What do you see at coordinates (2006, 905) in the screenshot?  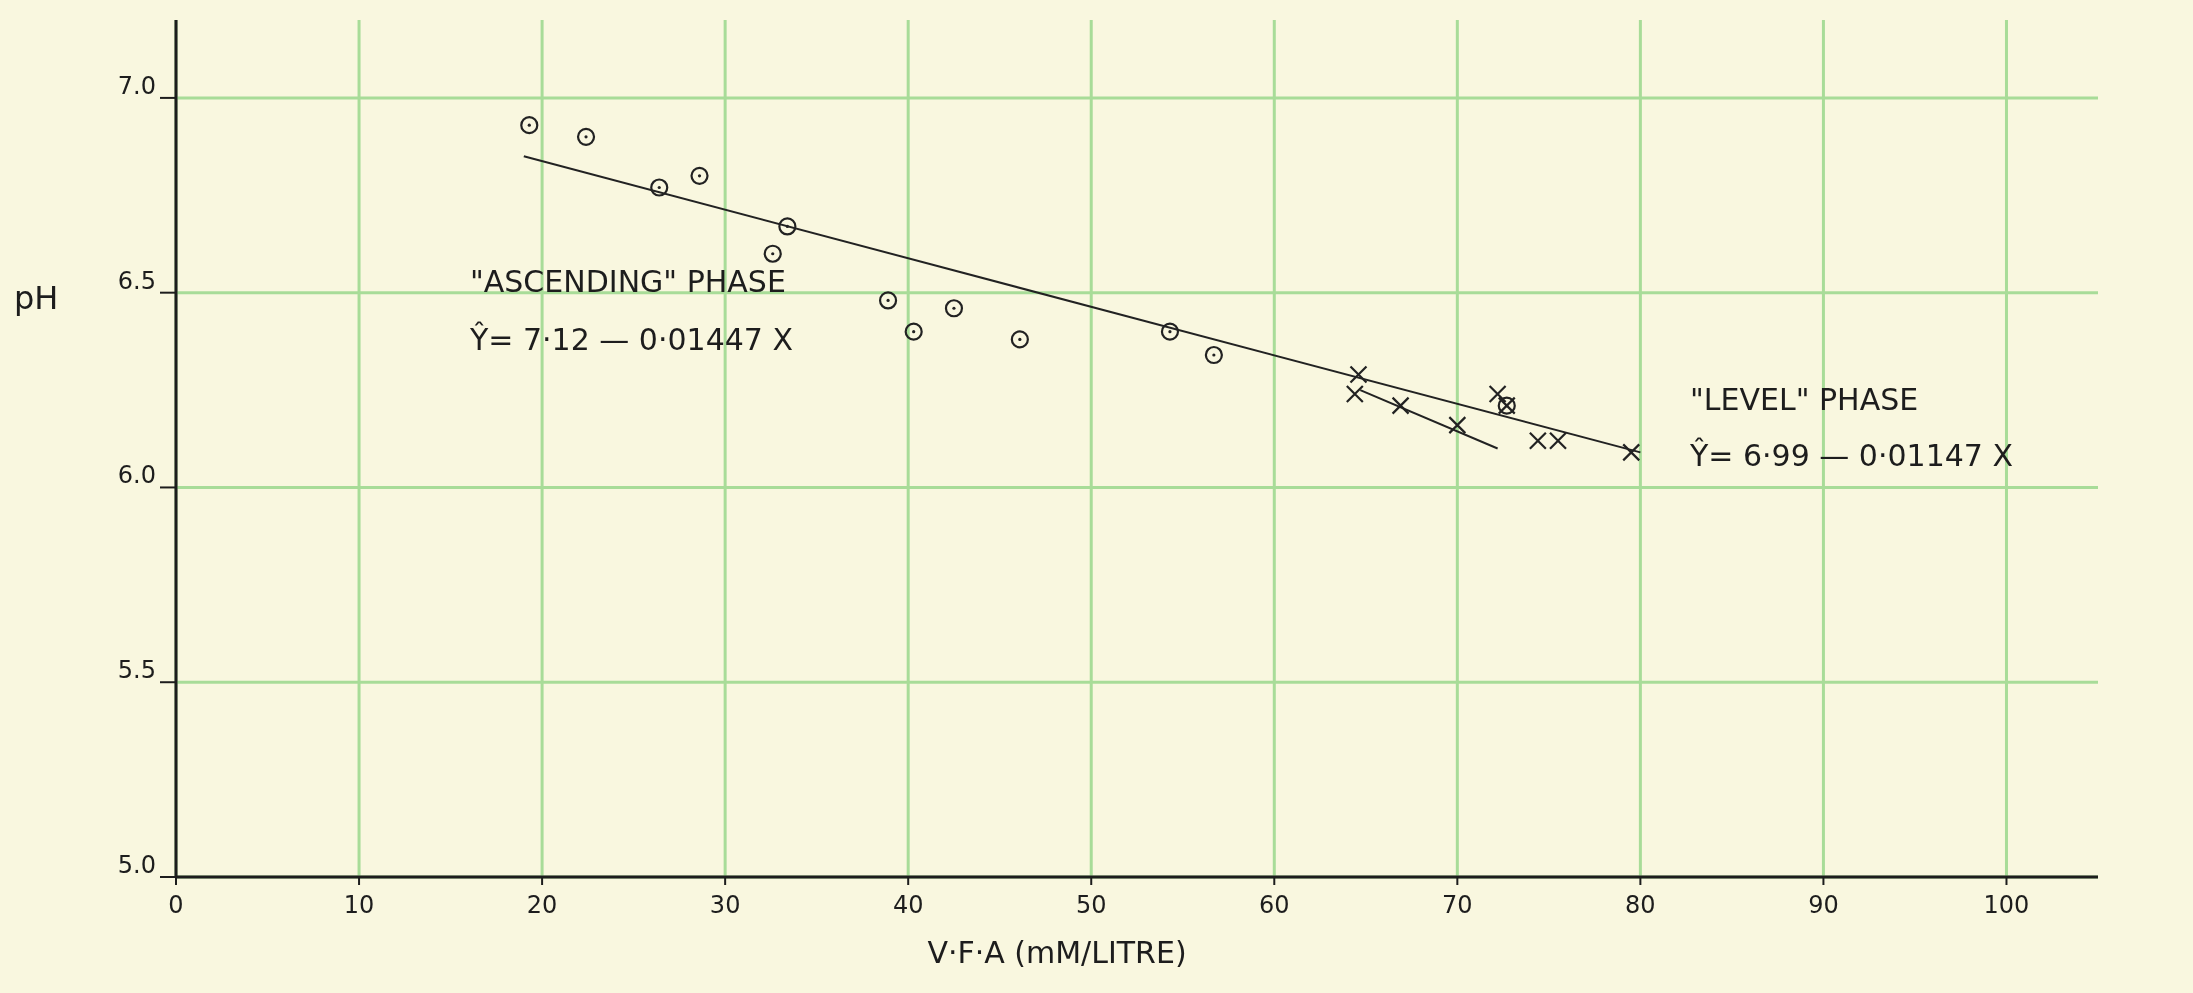 I see `x-tick-label: 100` at bounding box center [2006, 905].